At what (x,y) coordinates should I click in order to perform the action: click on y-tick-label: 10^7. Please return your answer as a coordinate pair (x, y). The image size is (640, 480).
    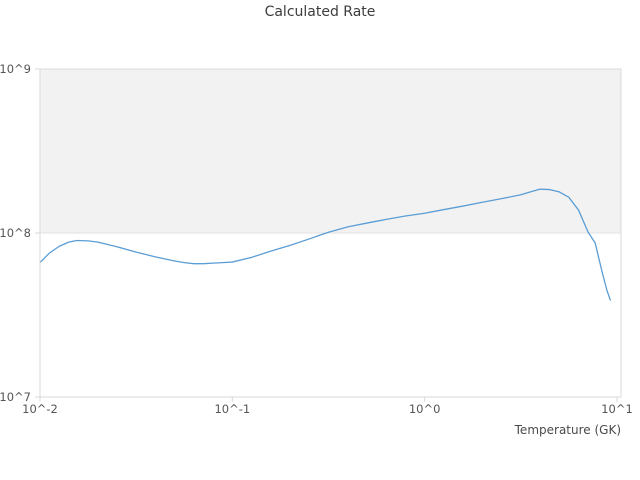
    Looking at the image, I should click on (15, 397).